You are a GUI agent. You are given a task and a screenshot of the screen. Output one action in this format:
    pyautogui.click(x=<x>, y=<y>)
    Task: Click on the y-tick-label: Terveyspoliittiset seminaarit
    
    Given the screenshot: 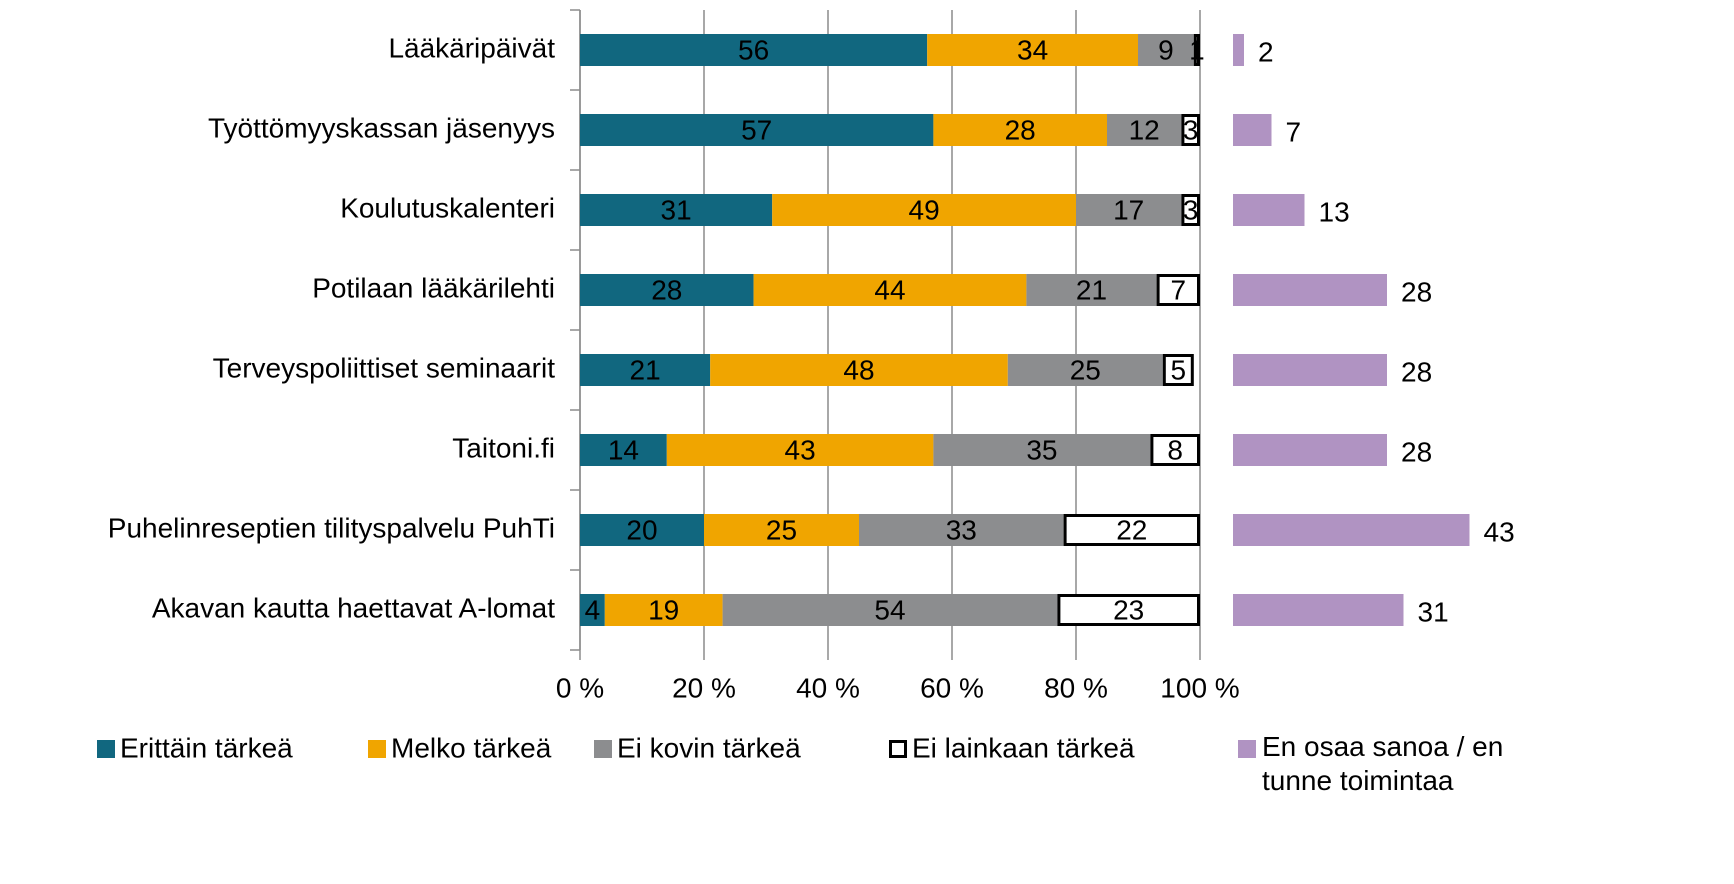 What is the action you would take?
    pyautogui.click(x=384, y=367)
    